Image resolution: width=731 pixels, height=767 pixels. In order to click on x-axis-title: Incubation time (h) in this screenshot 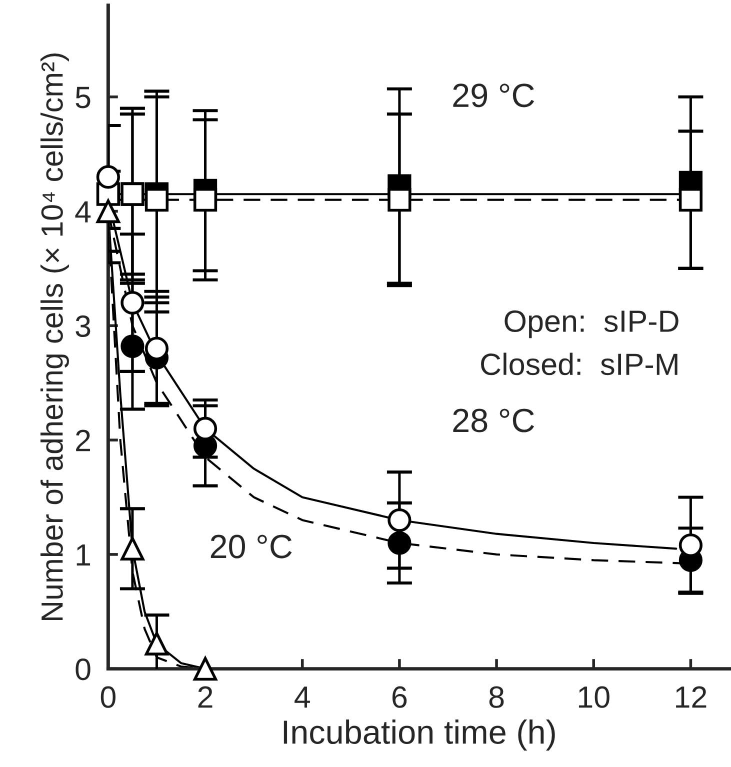, I will do `click(419, 735)`.